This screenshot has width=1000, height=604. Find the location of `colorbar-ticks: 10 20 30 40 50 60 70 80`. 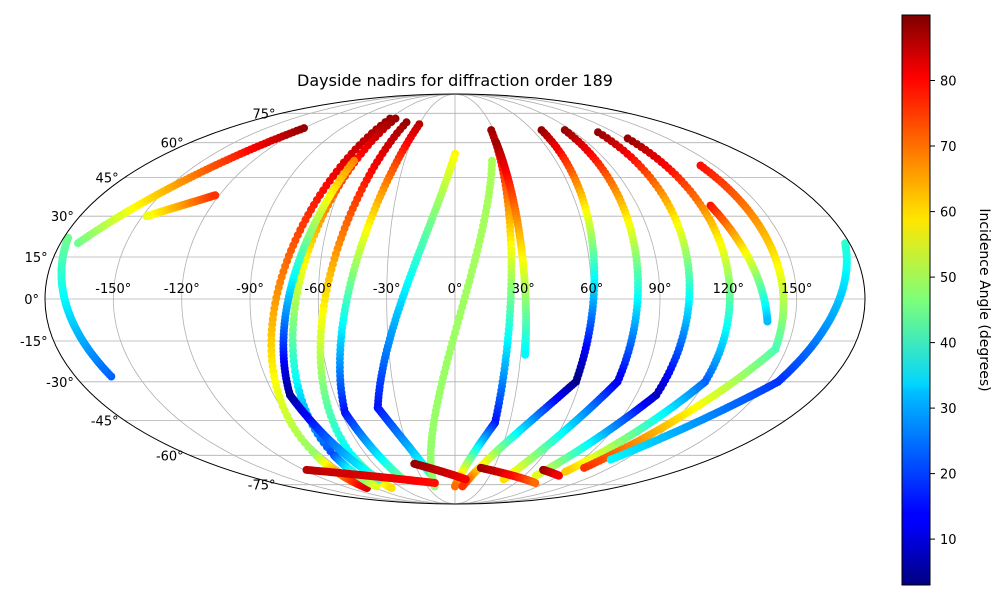

colorbar-ticks: 10 20 30 40 50 60 70 80 is located at coordinates (943, 311).